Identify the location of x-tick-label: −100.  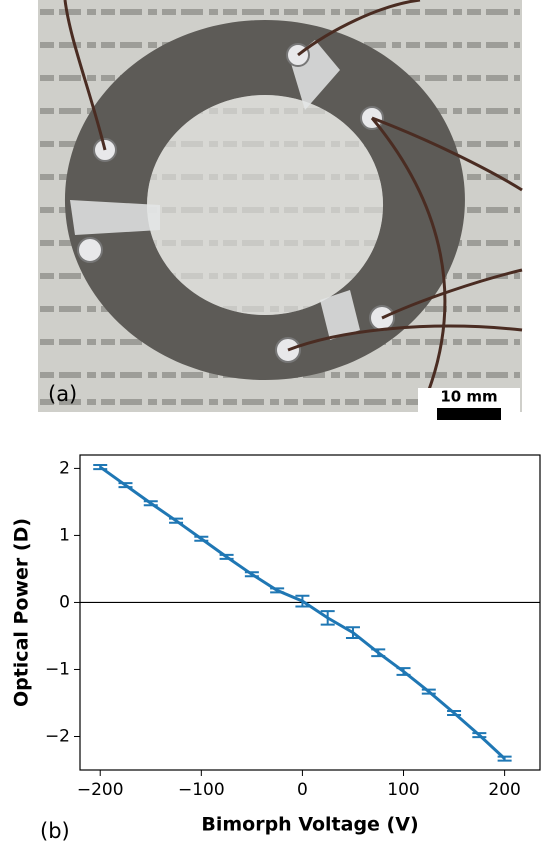
(201, 790).